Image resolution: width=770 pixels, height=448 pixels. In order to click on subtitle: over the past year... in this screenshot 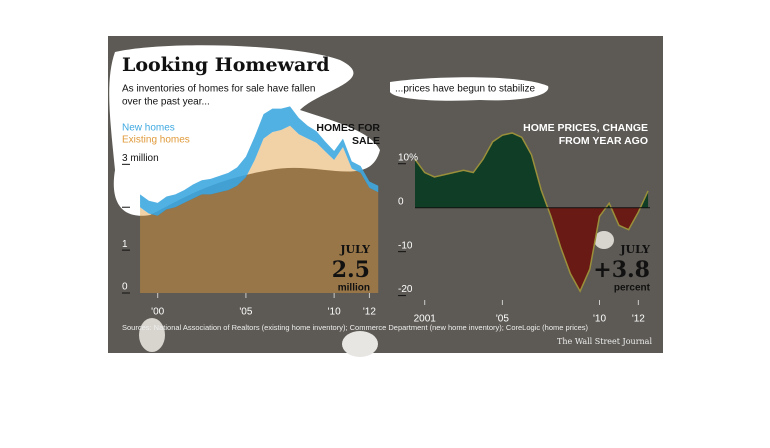, I will do `click(166, 102)`.